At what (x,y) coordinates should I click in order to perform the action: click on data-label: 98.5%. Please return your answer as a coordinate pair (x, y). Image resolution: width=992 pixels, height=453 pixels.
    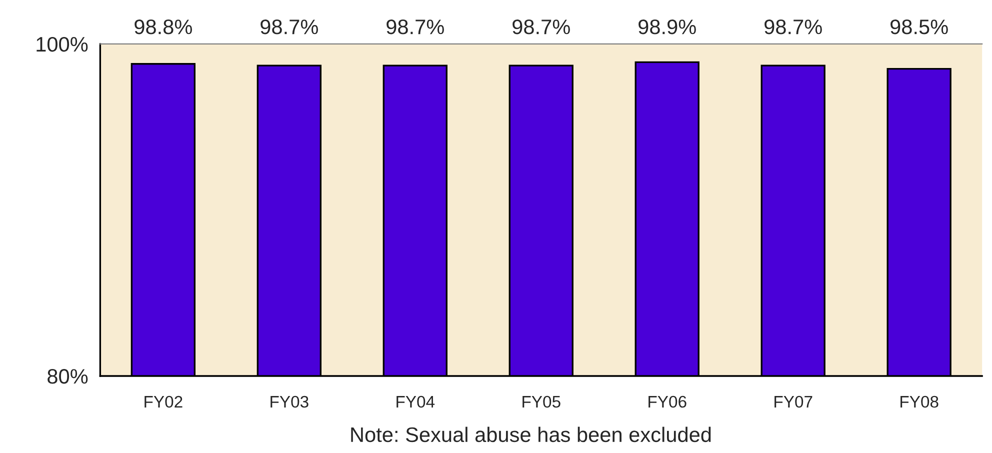
    Looking at the image, I should click on (919, 27).